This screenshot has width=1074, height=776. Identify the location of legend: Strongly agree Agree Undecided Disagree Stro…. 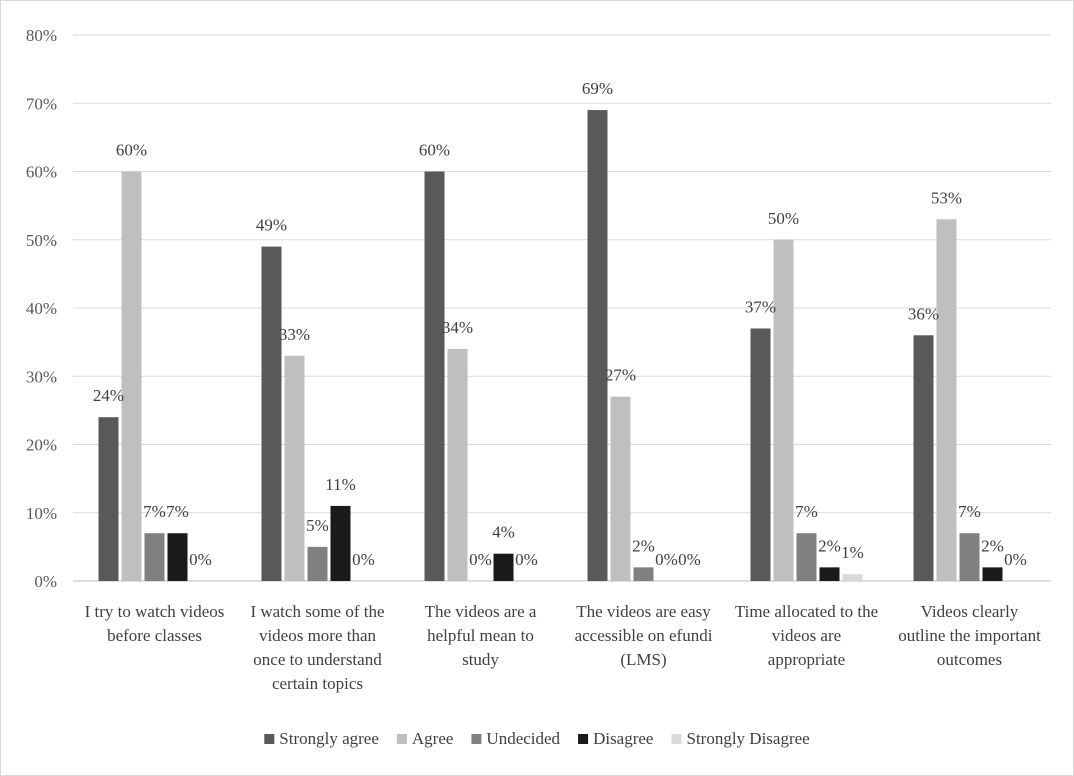
(536, 738).